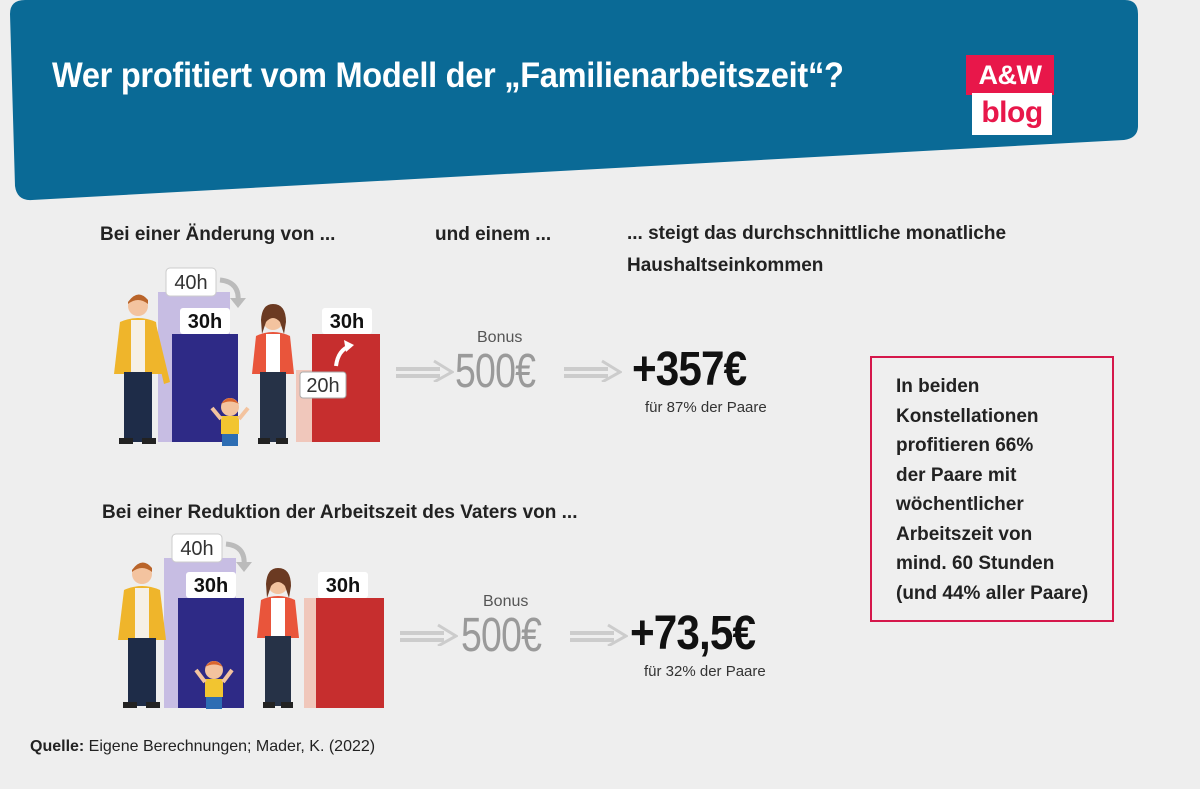  I want to click on aw-blog-logo: A&W blog, so click(1010, 95).